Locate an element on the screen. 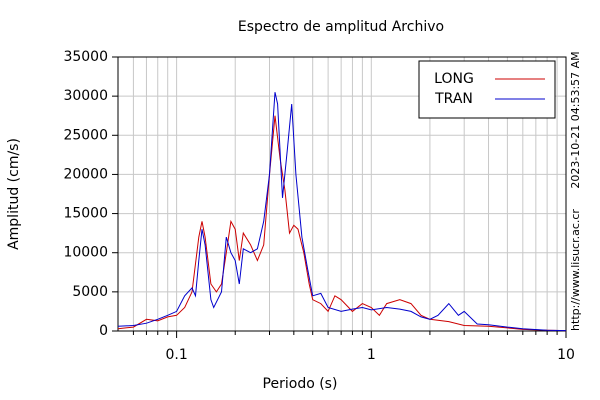 Image resolution: width=600 pixels, height=400 pixels. y-tick-label: 5000 is located at coordinates (90, 292).